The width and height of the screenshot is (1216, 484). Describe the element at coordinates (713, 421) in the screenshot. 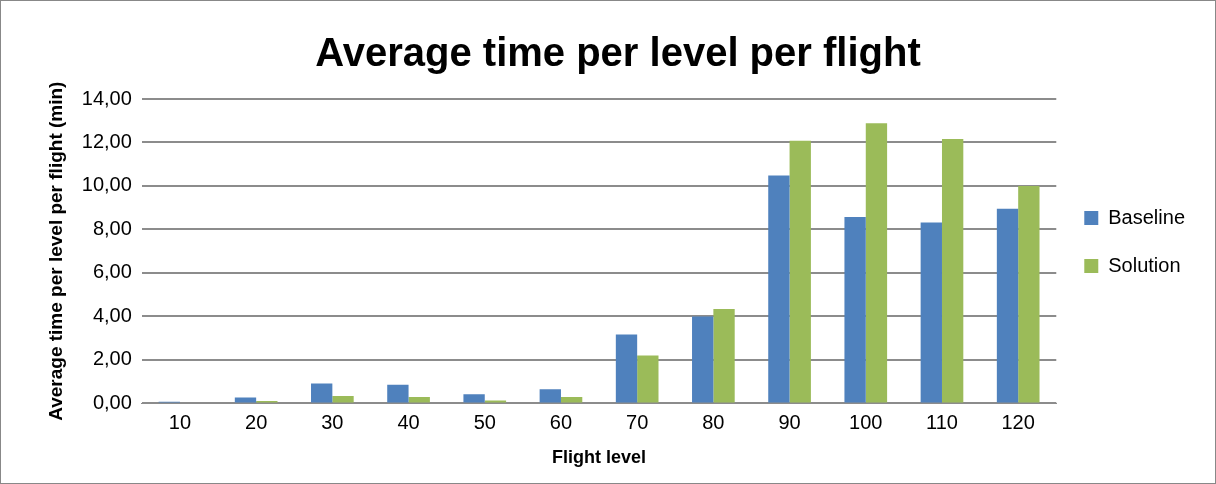

I see `x-tick-label: 80` at that location.